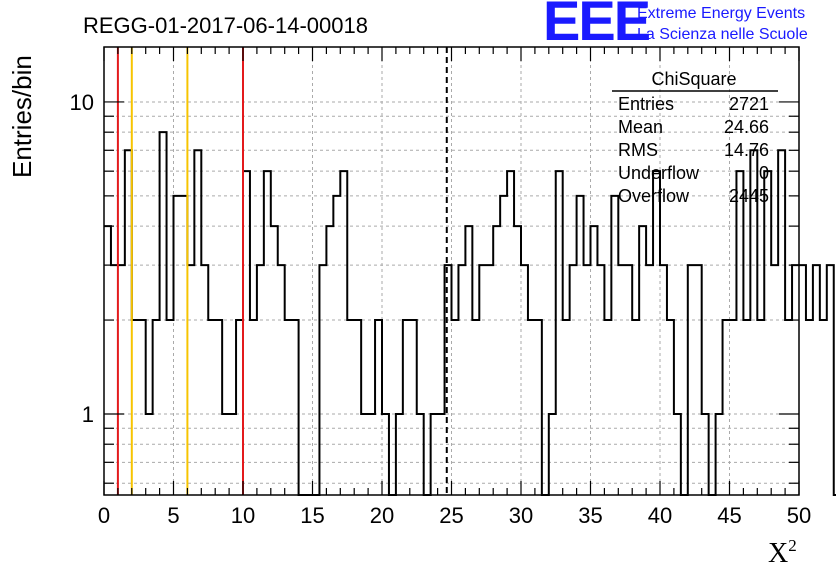 Image resolution: width=836 pixels, height=572 pixels. Describe the element at coordinates (721, 13) in the screenshot. I see `logo-line1: Extreme Energy Events` at that location.